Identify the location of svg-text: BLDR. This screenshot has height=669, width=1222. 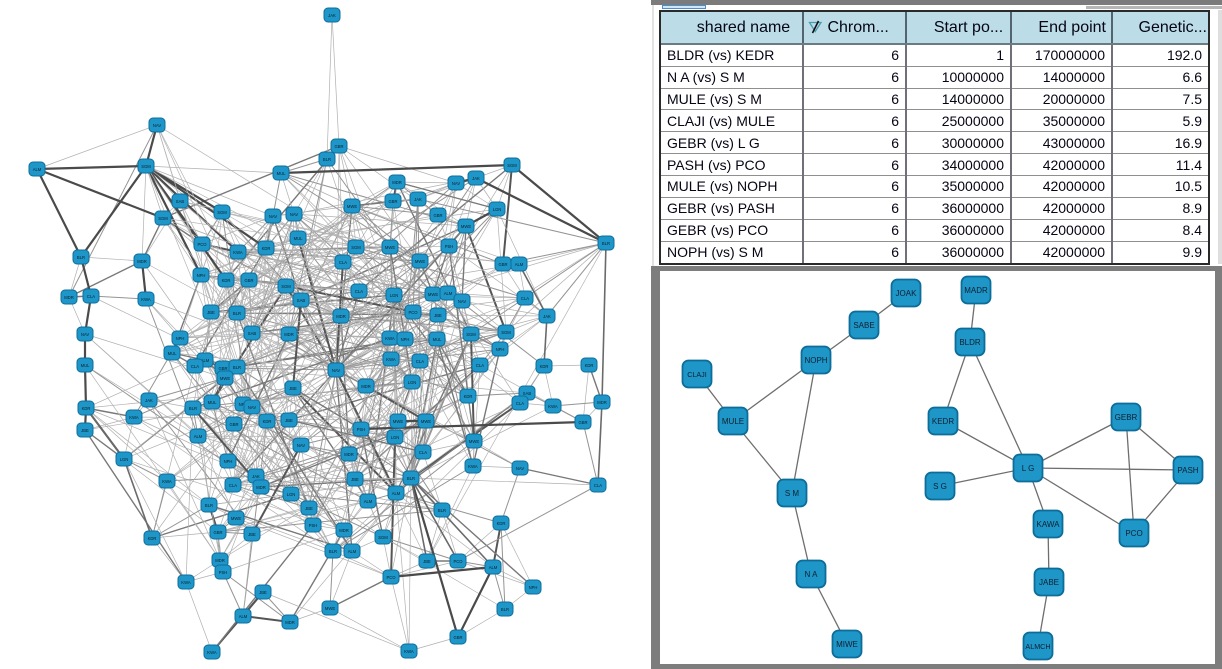
(970, 342).